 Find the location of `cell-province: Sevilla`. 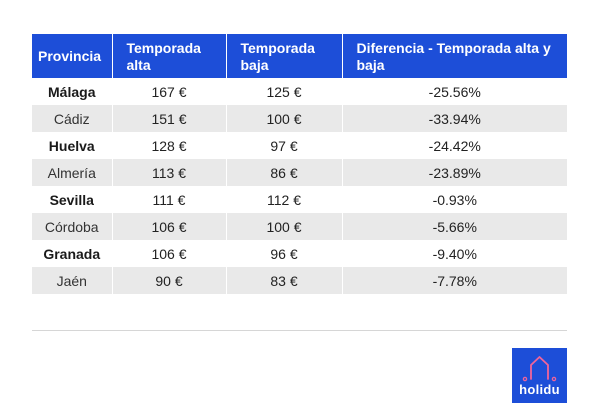

cell-province: Sevilla is located at coordinates (72, 199).